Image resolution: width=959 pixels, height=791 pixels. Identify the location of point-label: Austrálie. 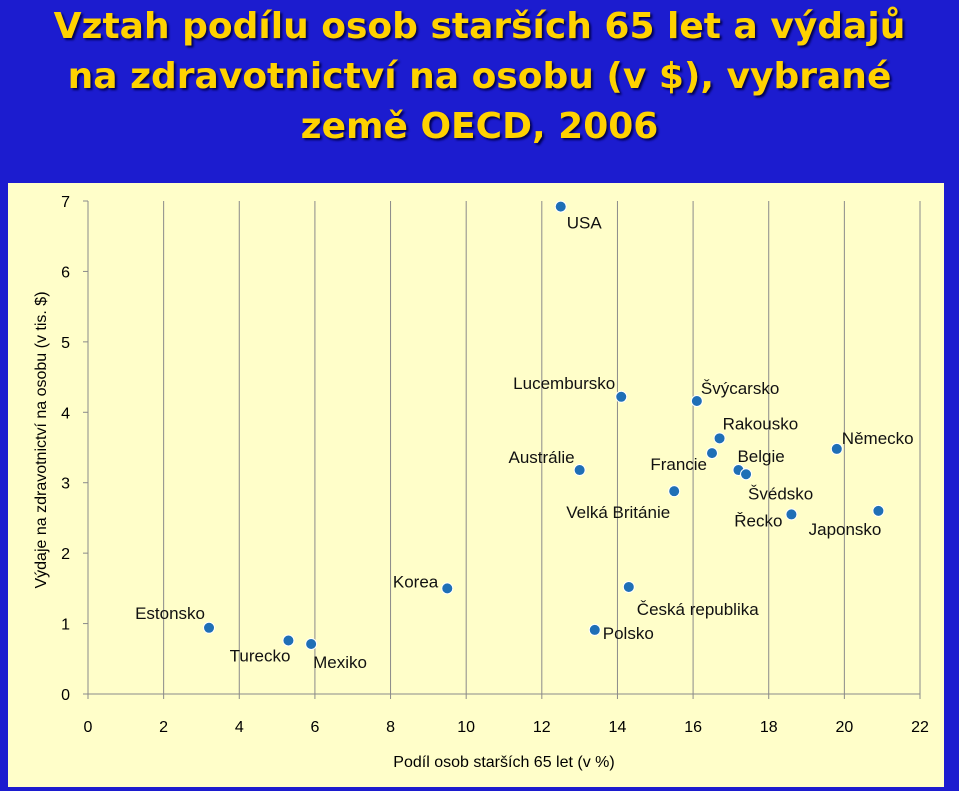
(541, 457).